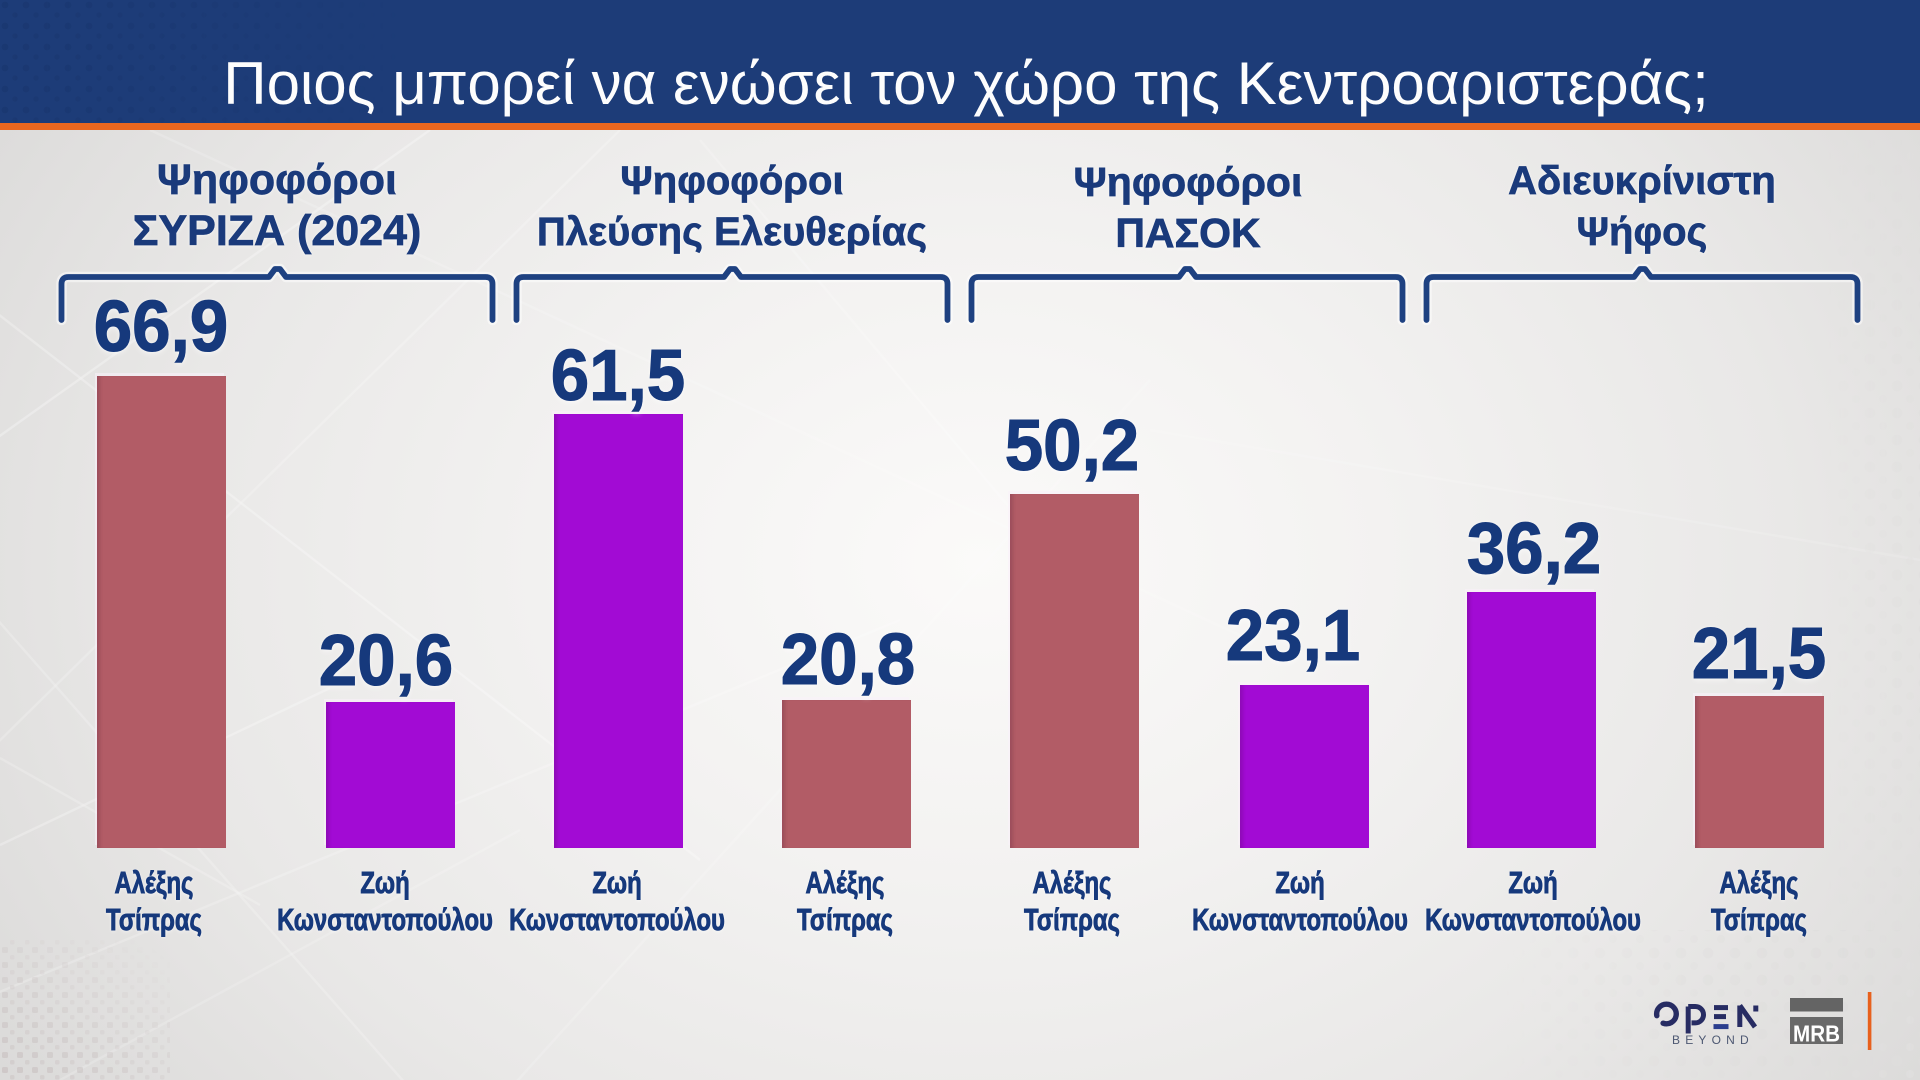 Image resolution: width=1920 pixels, height=1080 pixels. What do you see at coordinates (1713, 1040) in the screenshot?
I see `svg-text: BEYOND` at bounding box center [1713, 1040].